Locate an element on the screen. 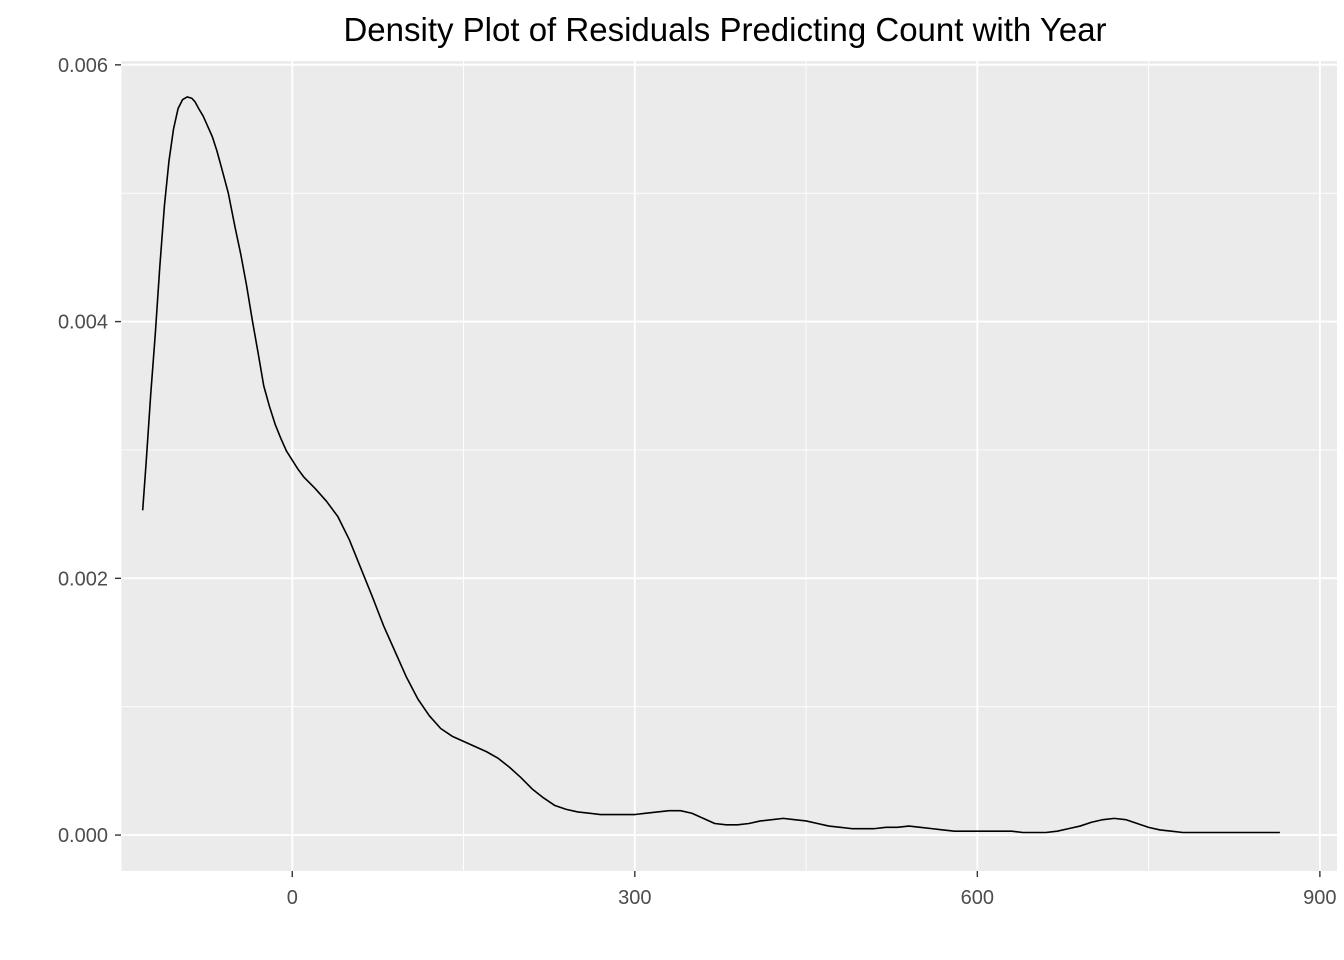 This screenshot has width=1344, height=960. x-axis: 0 300 600 900 is located at coordinates (812, 890).